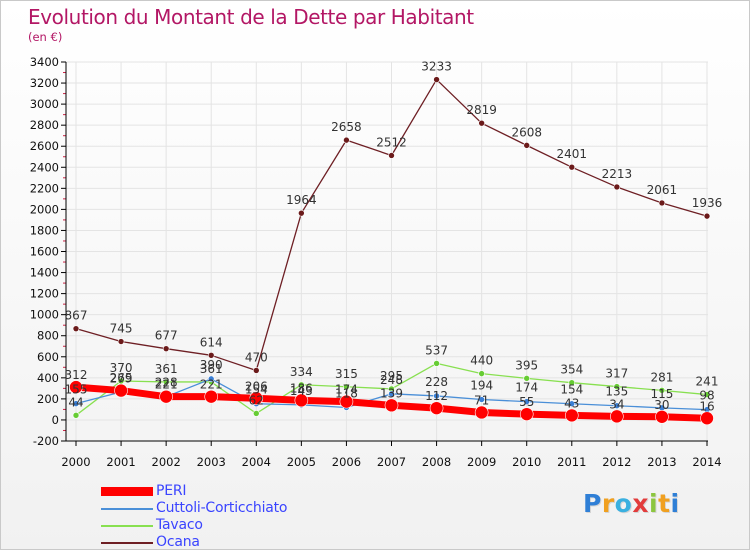  What do you see at coordinates (211, 385) in the screenshot?
I see `data-label-peri: 221` at bounding box center [211, 385].